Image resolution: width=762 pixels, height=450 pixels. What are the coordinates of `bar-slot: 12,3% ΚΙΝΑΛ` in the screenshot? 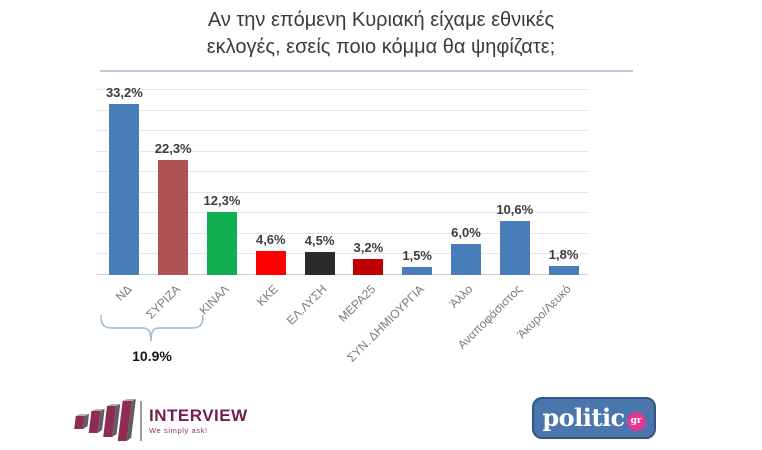 It's located at (222, 204).